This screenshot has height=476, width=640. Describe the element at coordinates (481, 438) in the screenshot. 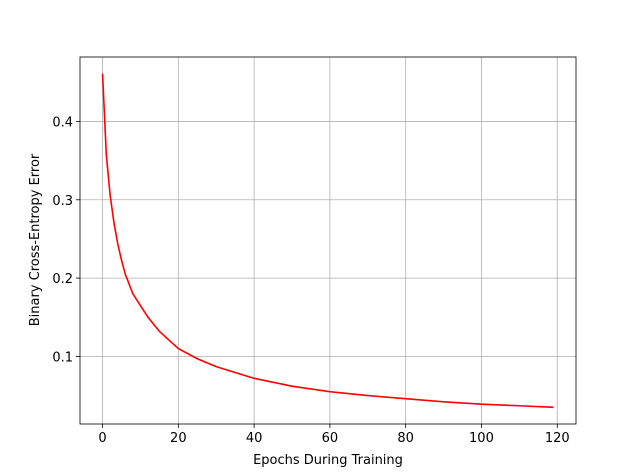

I see `x-tick-label: 100` at that location.